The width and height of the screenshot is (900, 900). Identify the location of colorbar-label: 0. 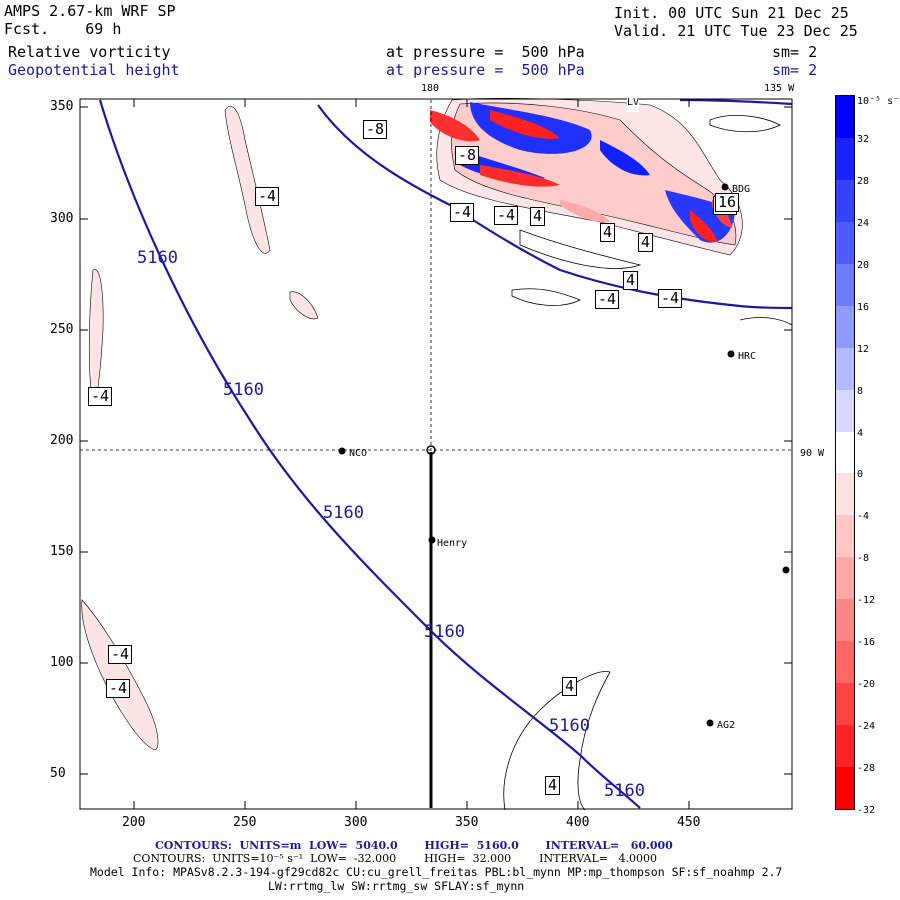
(860, 475).